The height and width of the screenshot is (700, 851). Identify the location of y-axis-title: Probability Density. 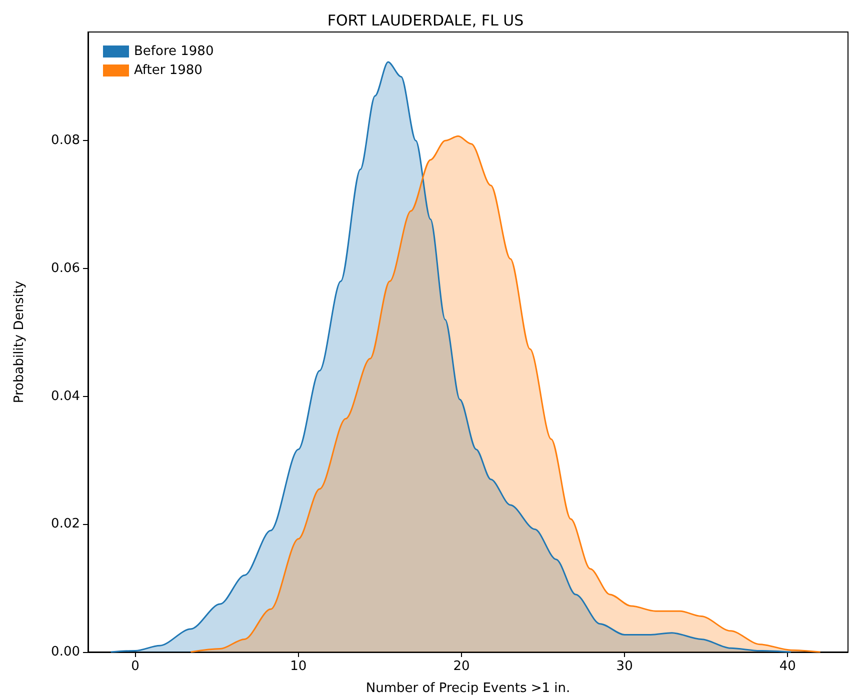
(19, 342).